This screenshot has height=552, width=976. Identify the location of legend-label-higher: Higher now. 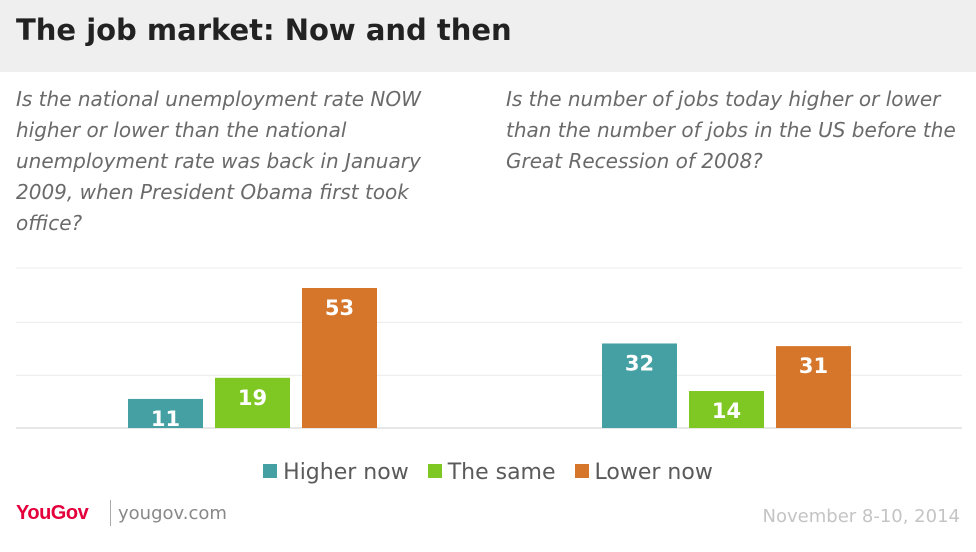
(346, 472).